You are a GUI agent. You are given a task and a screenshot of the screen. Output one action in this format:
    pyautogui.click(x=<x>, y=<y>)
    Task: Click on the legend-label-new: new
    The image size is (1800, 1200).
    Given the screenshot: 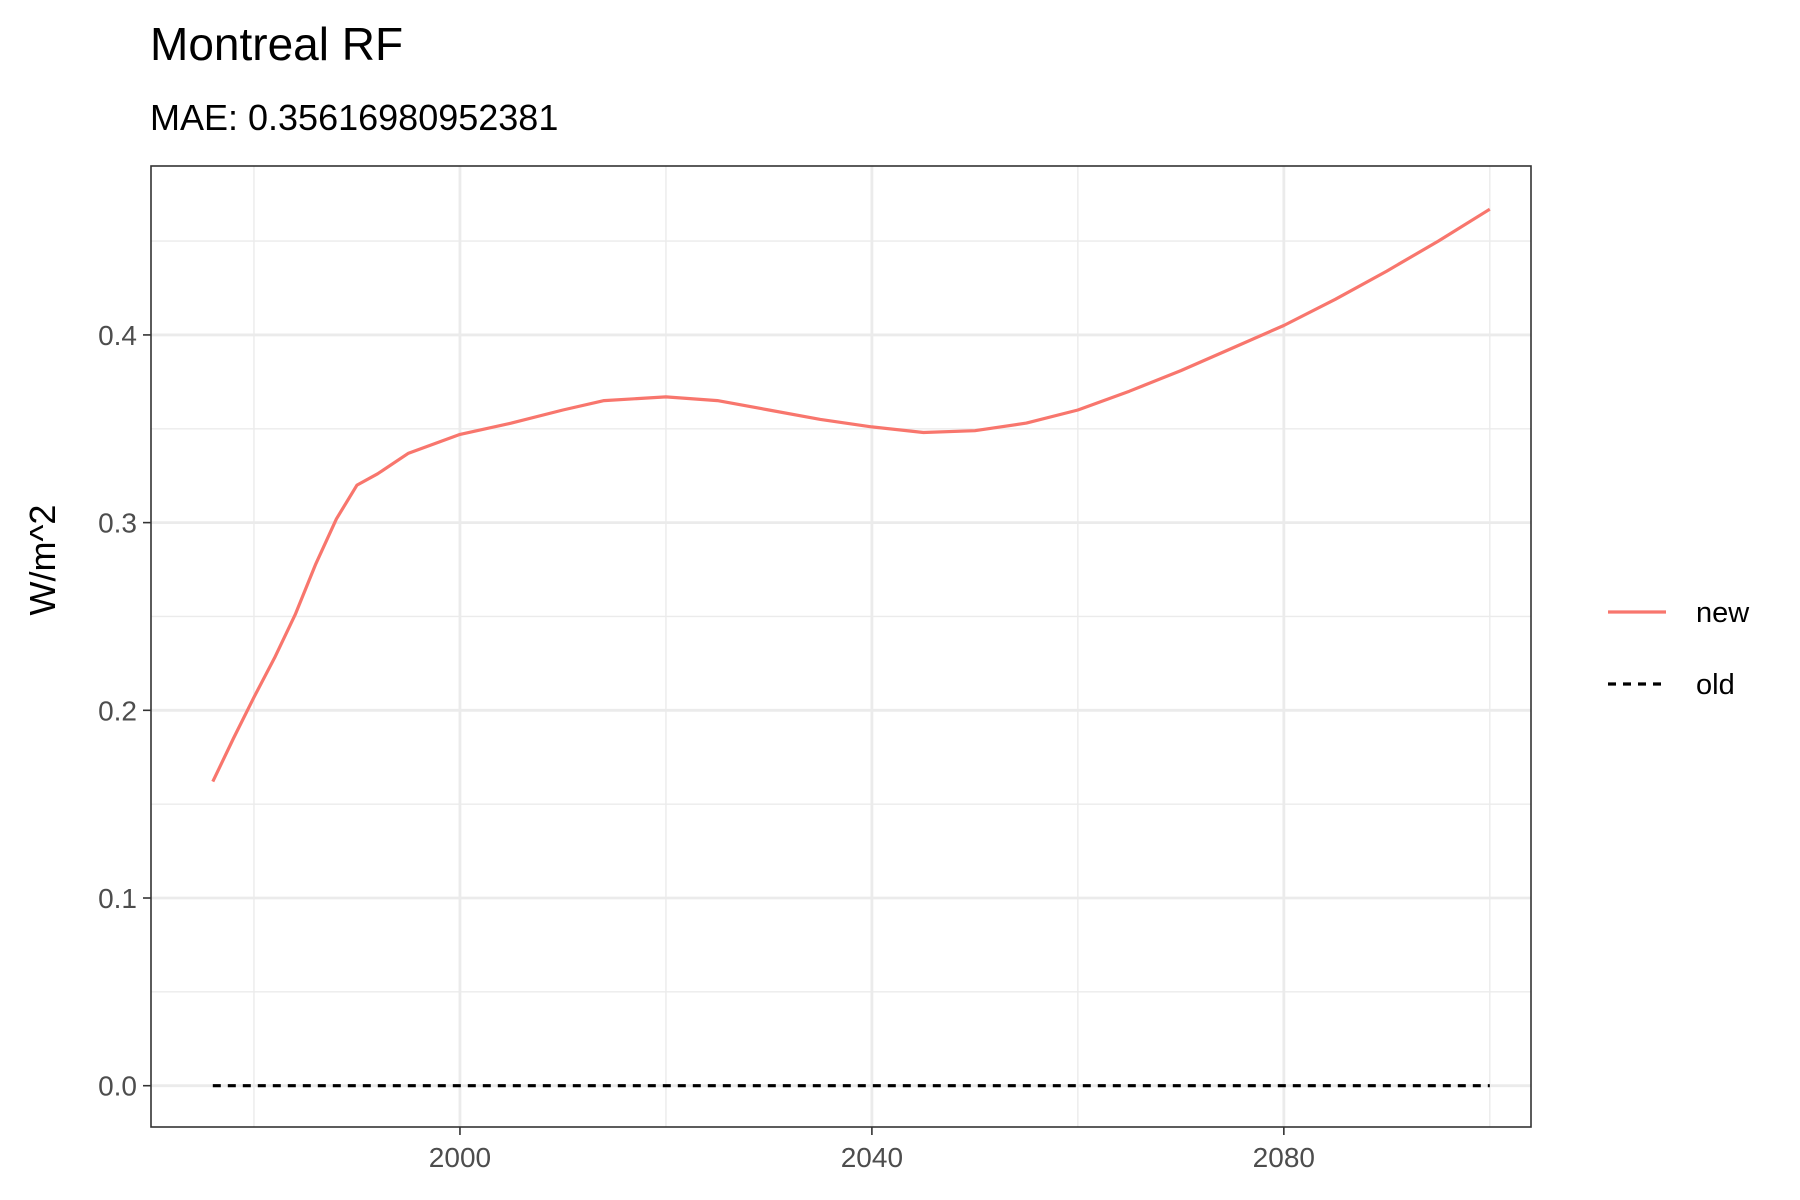 What is the action you would take?
    pyautogui.click(x=1723, y=613)
    